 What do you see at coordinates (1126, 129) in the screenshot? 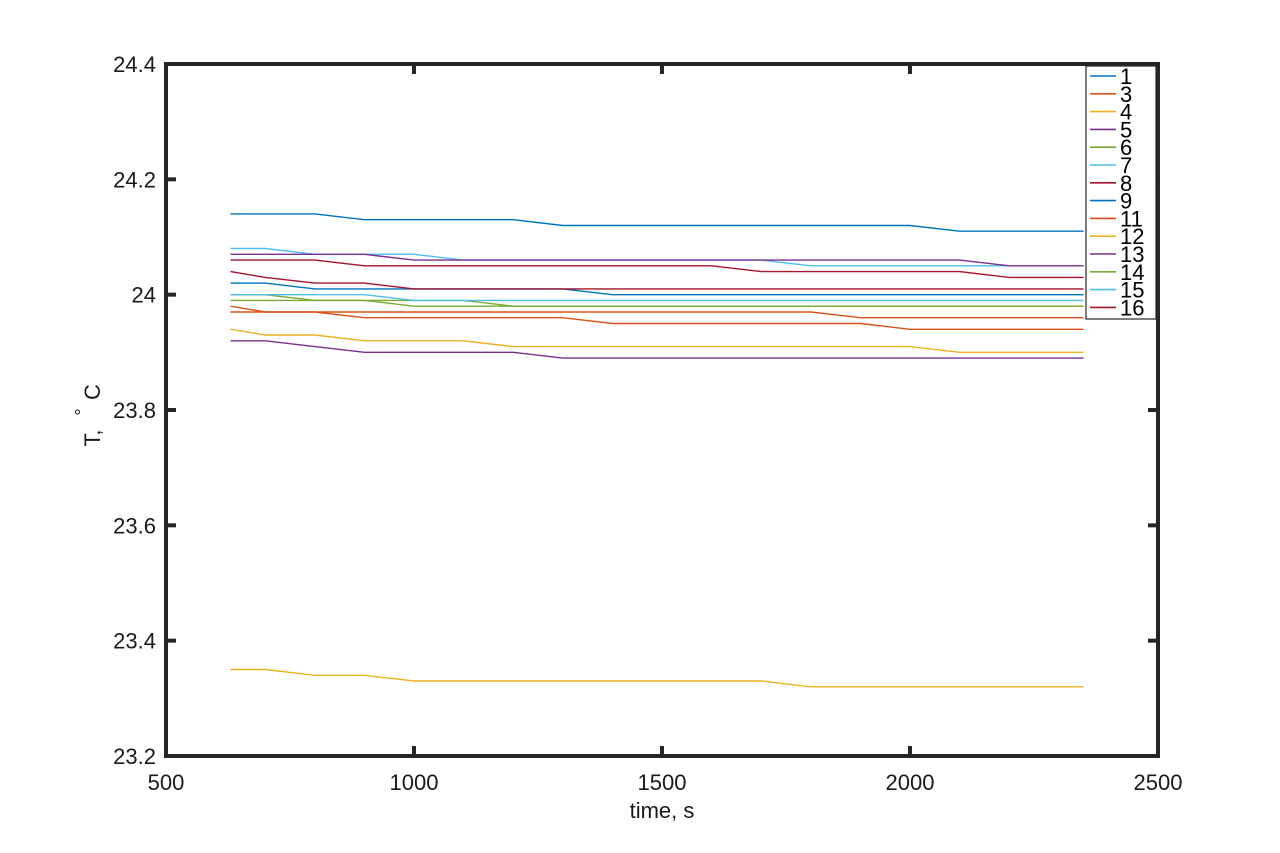
I see `legend-label-5: 5` at bounding box center [1126, 129].